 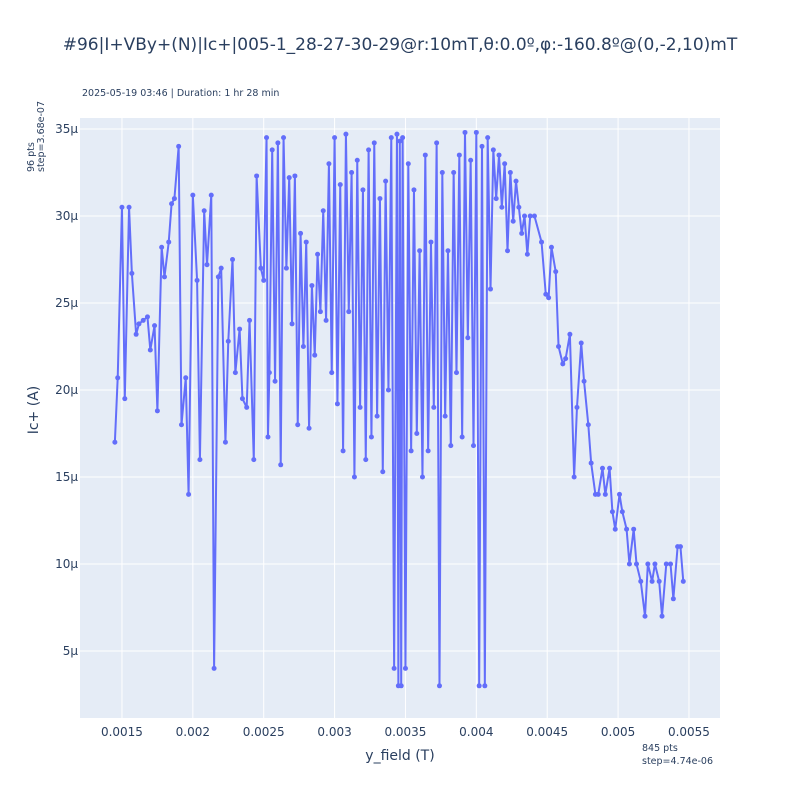 What do you see at coordinates (677, 761) in the screenshot?
I see `annotation: step=4.74e-06` at bounding box center [677, 761].